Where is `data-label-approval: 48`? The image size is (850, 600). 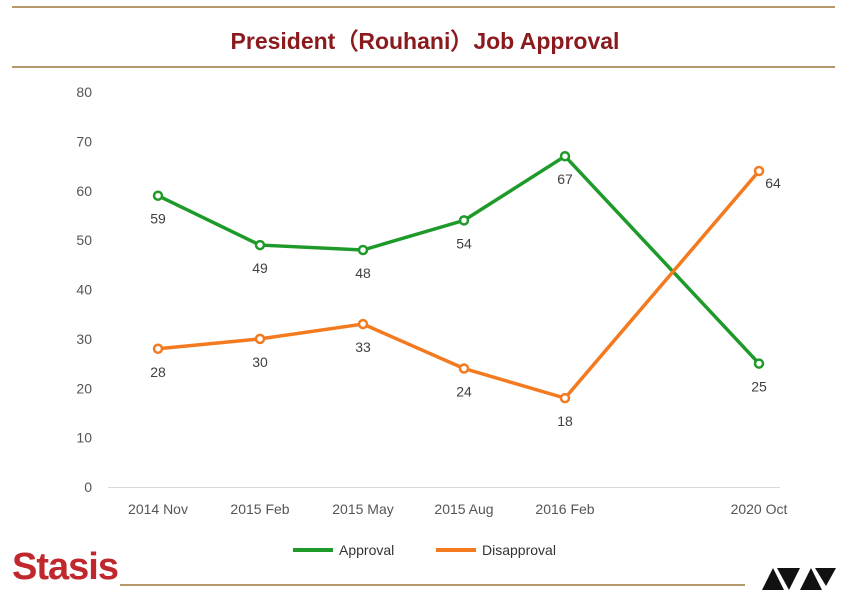
data-label-approval: 48 is located at coordinates (363, 273).